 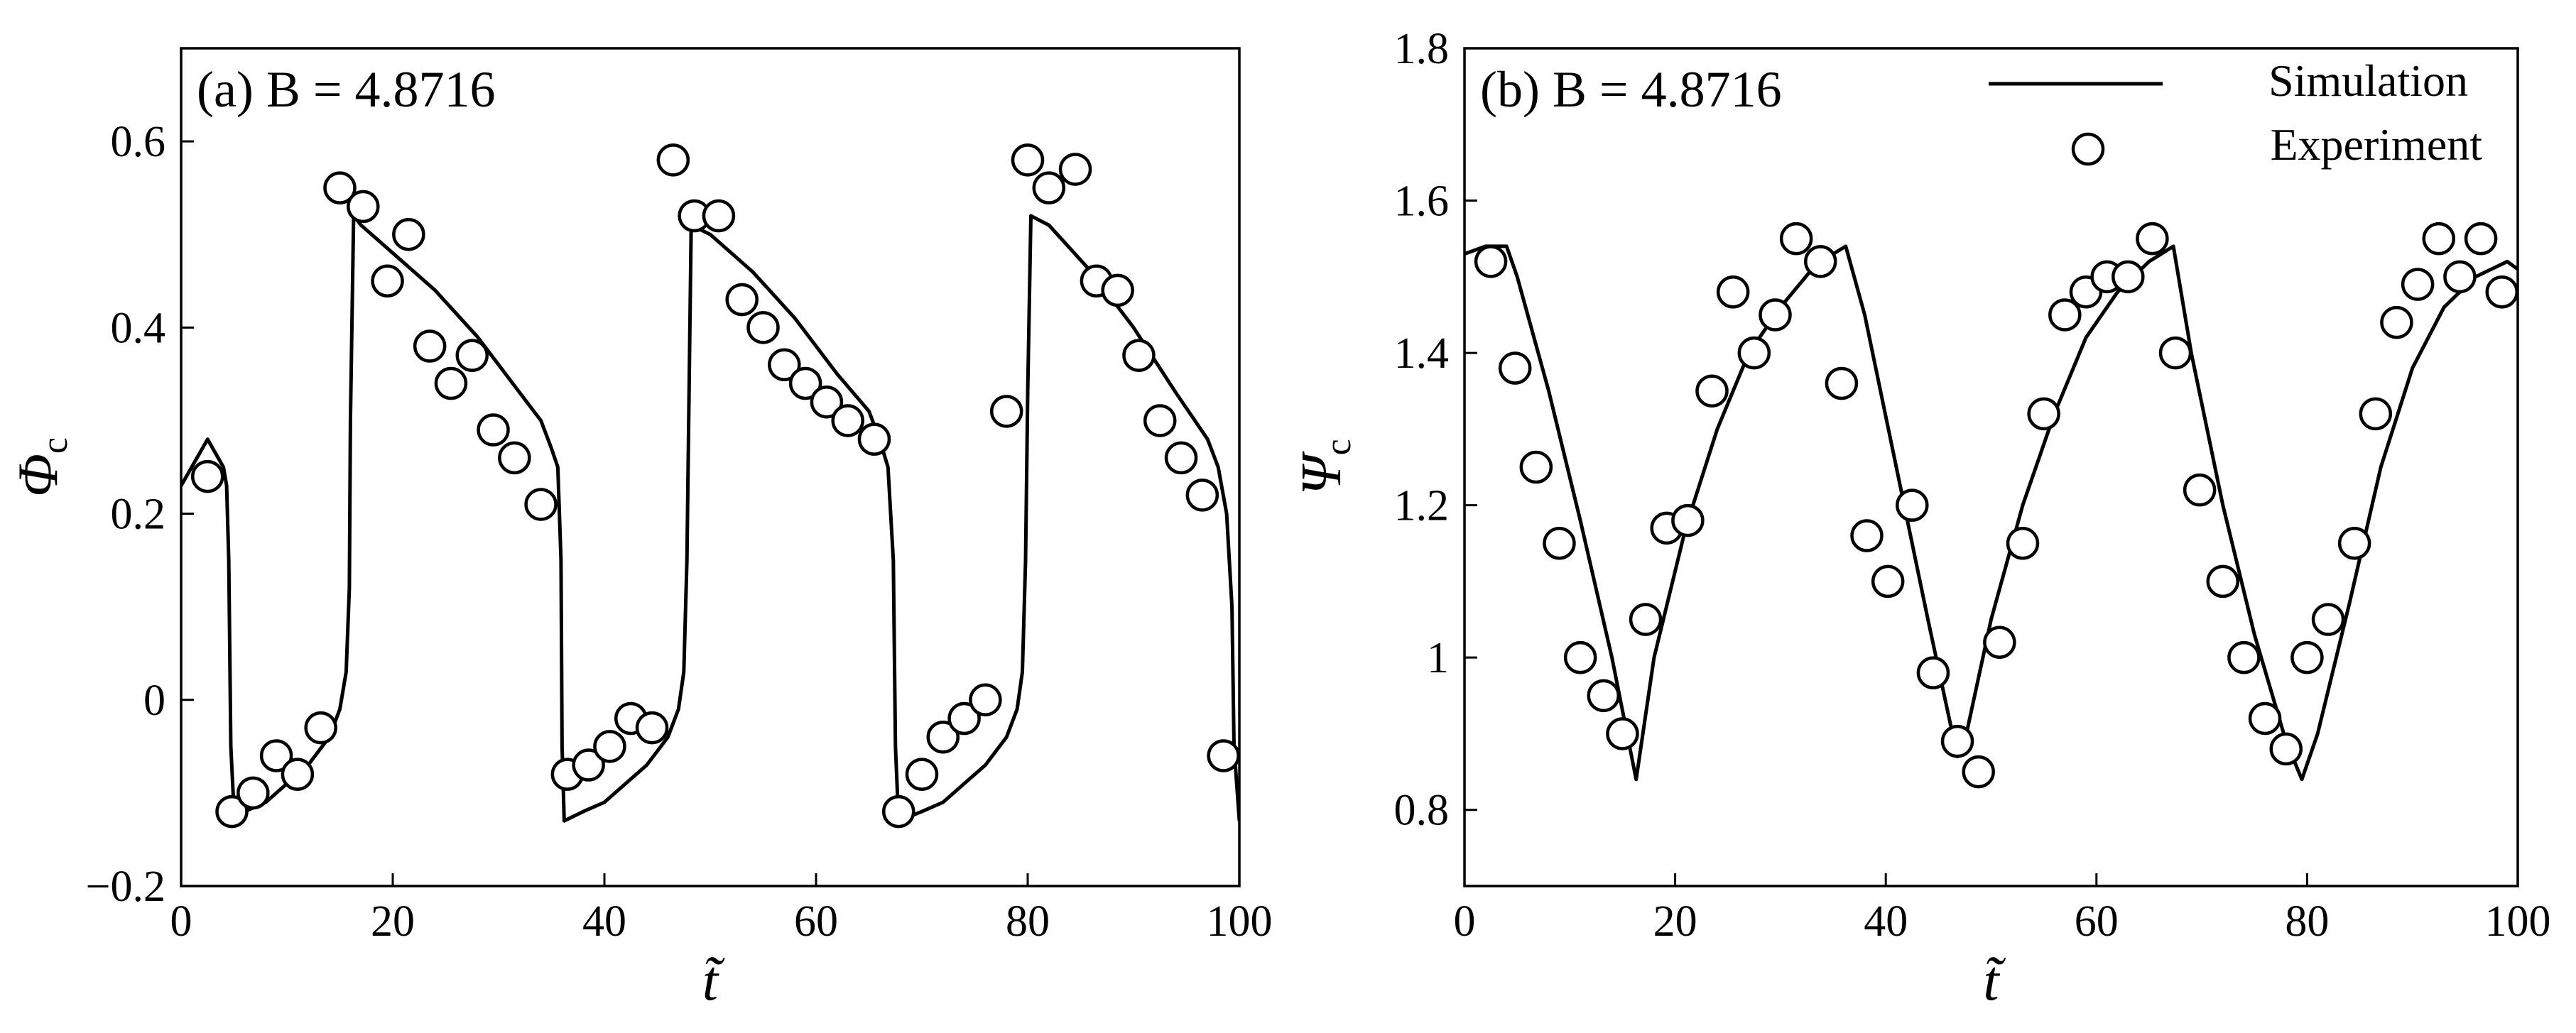 What do you see at coordinates (1028, 921) in the screenshot?
I see `panel-a-x-tick-label: 80` at bounding box center [1028, 921].